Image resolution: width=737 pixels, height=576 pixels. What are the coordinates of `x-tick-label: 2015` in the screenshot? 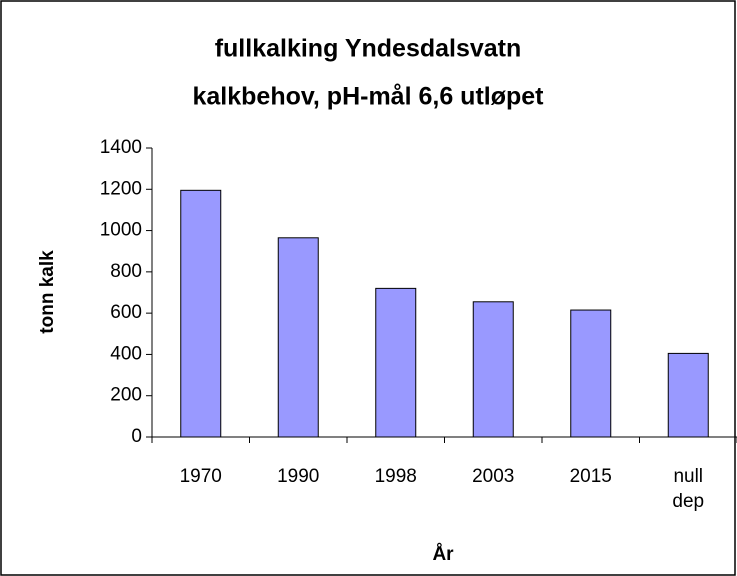 It's located at (590, 476).